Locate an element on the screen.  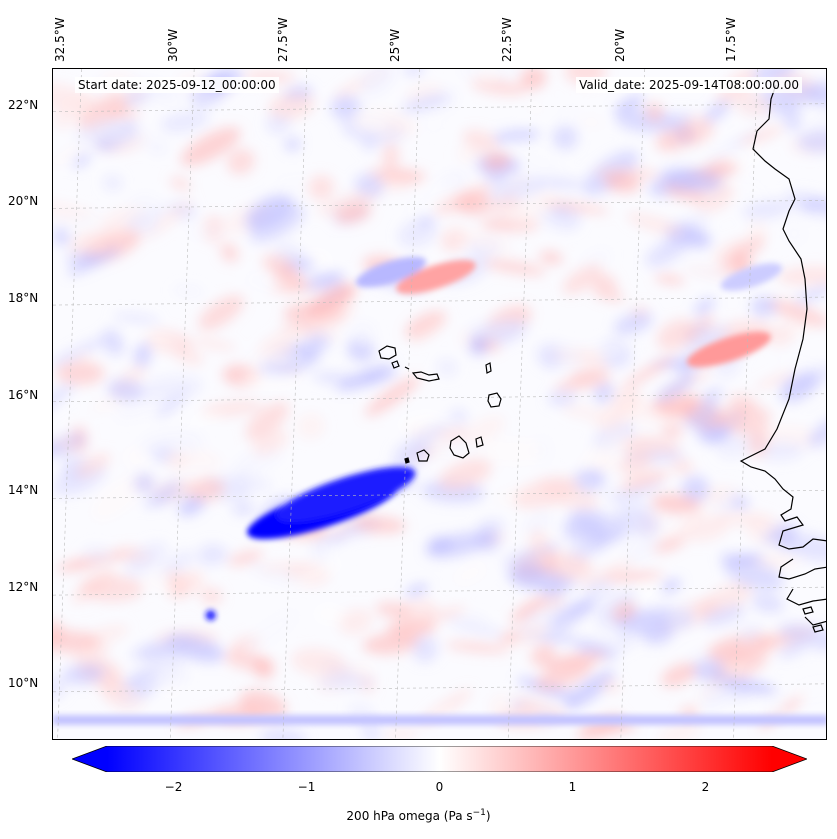
island-santa-luzia is located at coordinates (407, 368).